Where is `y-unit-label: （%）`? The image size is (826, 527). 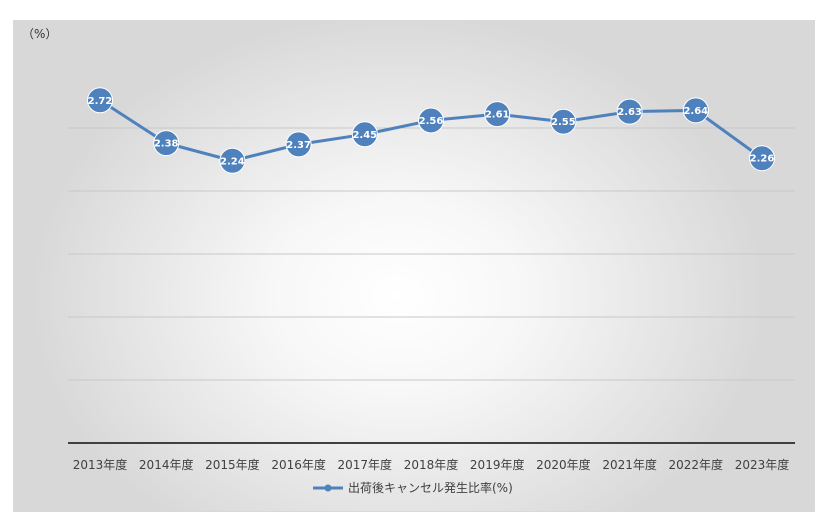
y-unit-label: （%） is located at coordinates (39, 34).